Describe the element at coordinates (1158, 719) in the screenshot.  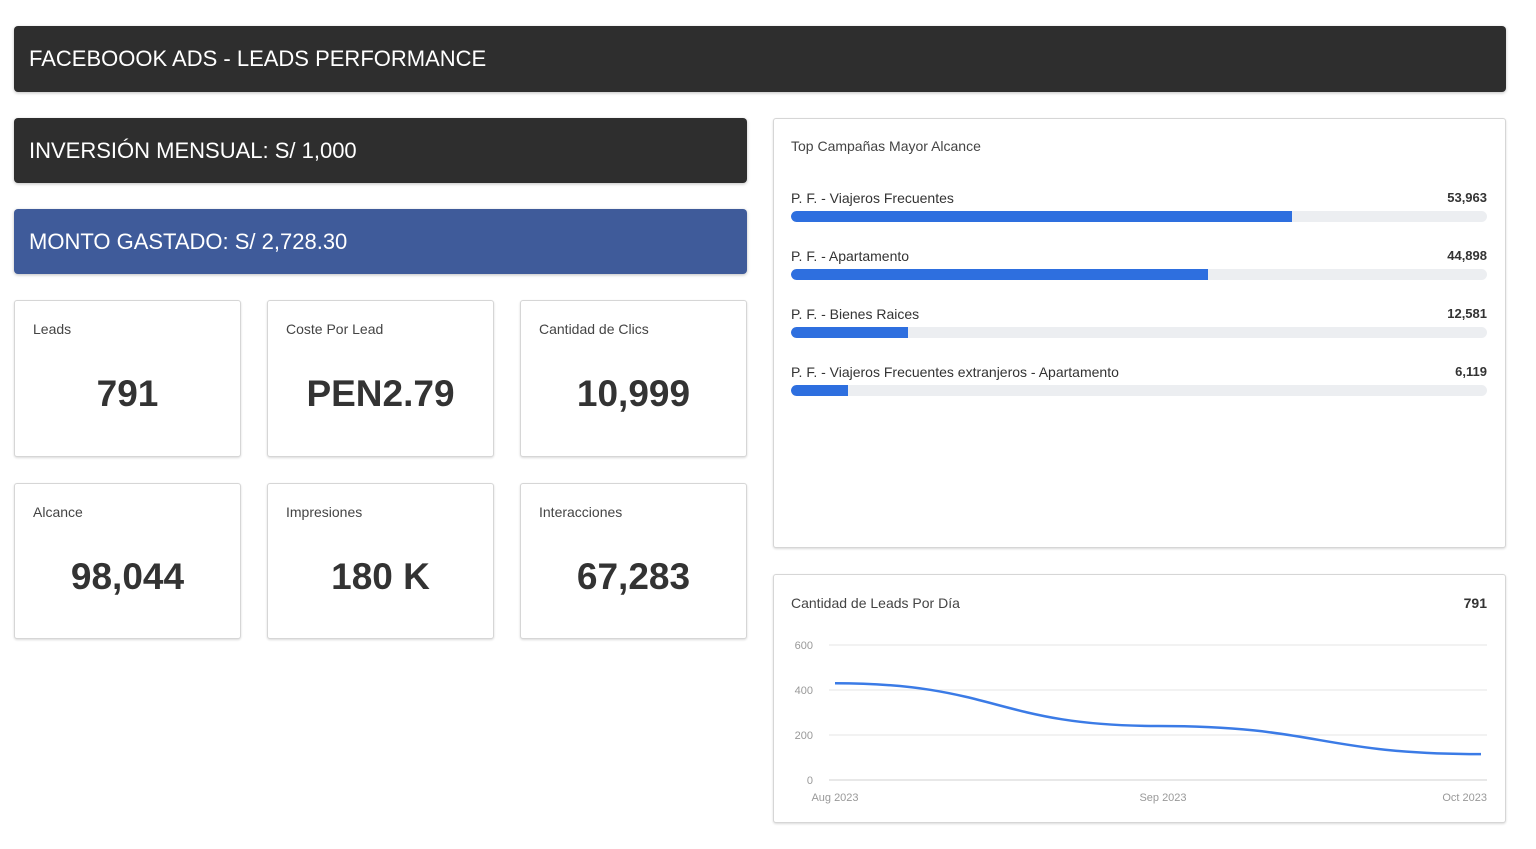
I see `leads-series-line` at that location.